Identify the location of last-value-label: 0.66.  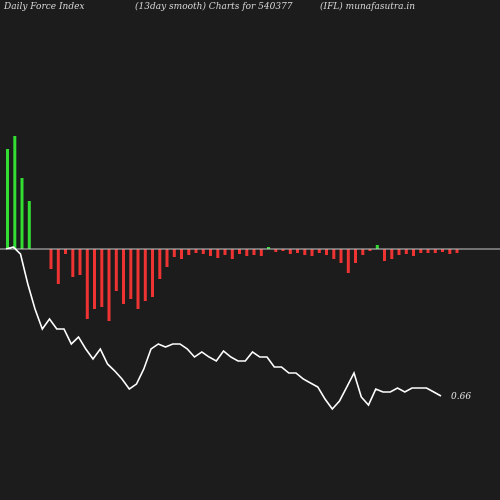
(461, 397).